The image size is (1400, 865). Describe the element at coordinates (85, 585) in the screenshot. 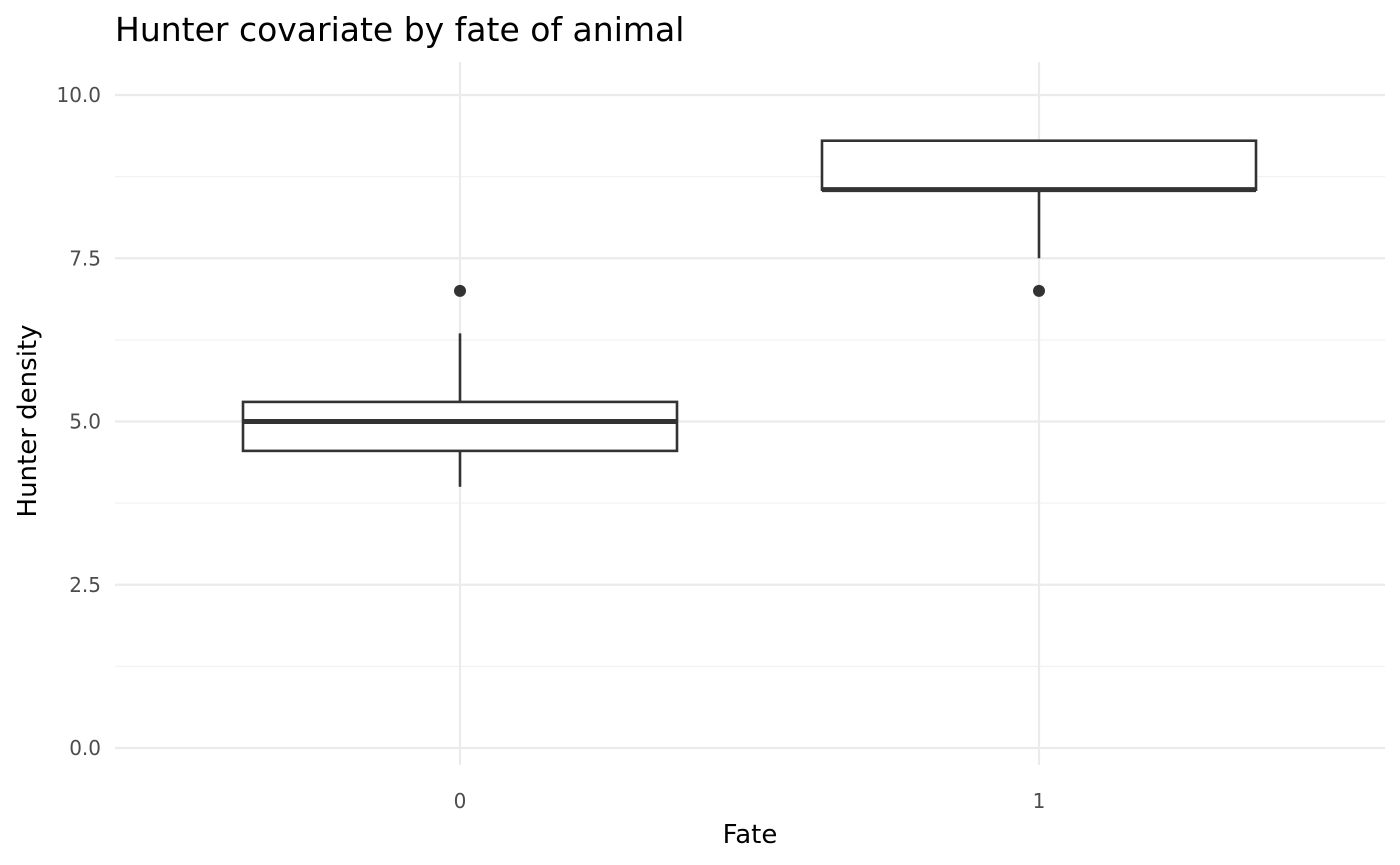

I see `y-tick-label: 2.5` at that location.